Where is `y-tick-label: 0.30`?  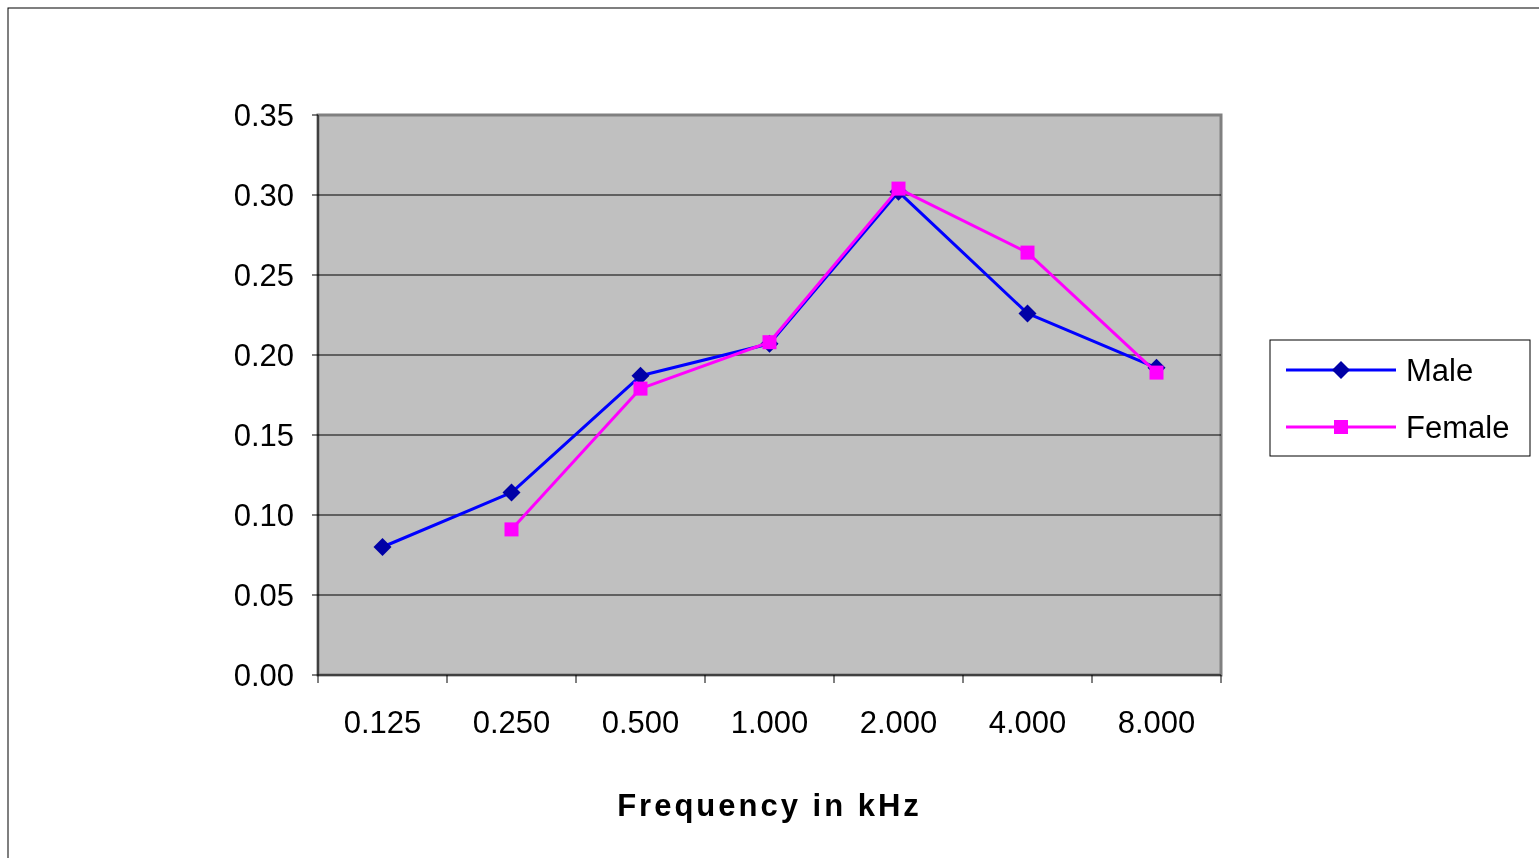 y-tick-label: 0.30 is located at coordinates (263, 195).